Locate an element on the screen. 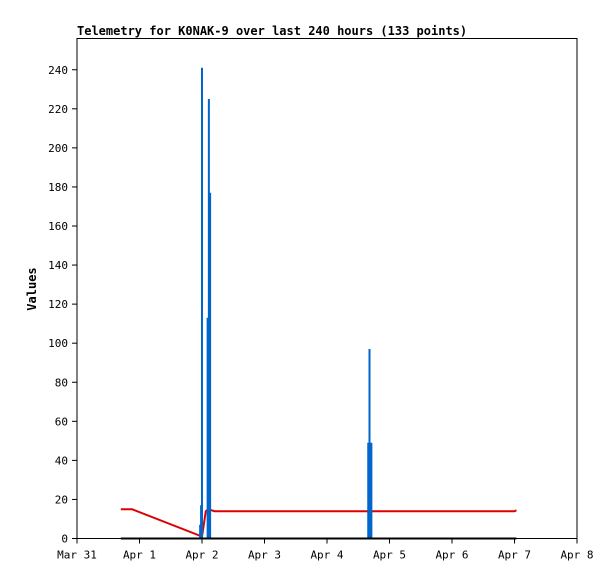 The height and width of the screenshot is (579, 615). y-tick-label: 180 is located at coordinates (58, 187).